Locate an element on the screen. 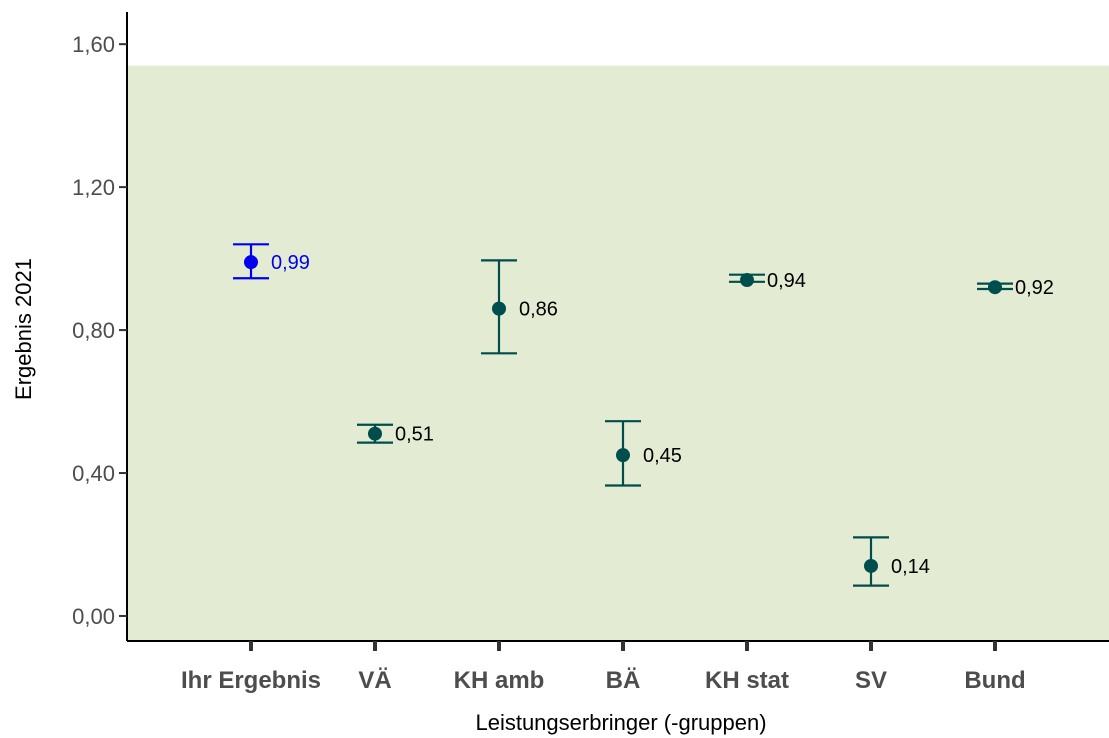 This screenshot has width=1109, height=738. data-point-group: 0,51 is located at coordinates (395, 434).